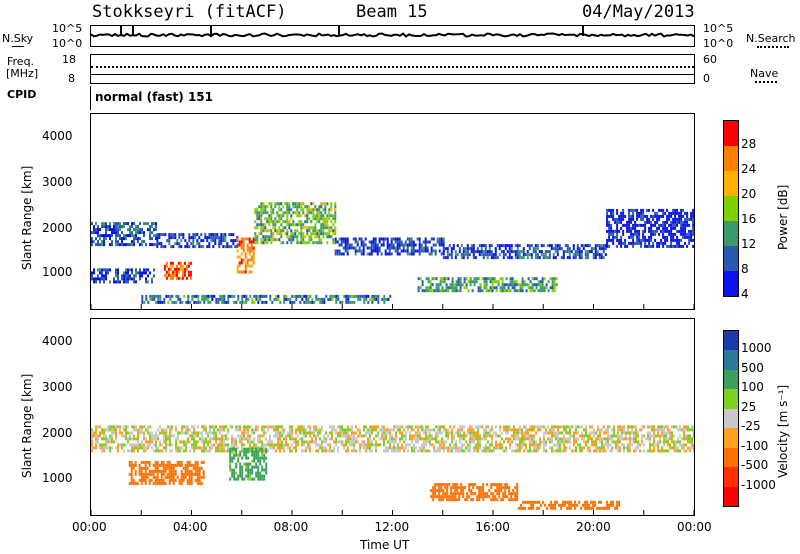 Image resolution: width=800 pixels, height=554 pixels. I want to click on nsearch-legend-line, so click(773, 47).